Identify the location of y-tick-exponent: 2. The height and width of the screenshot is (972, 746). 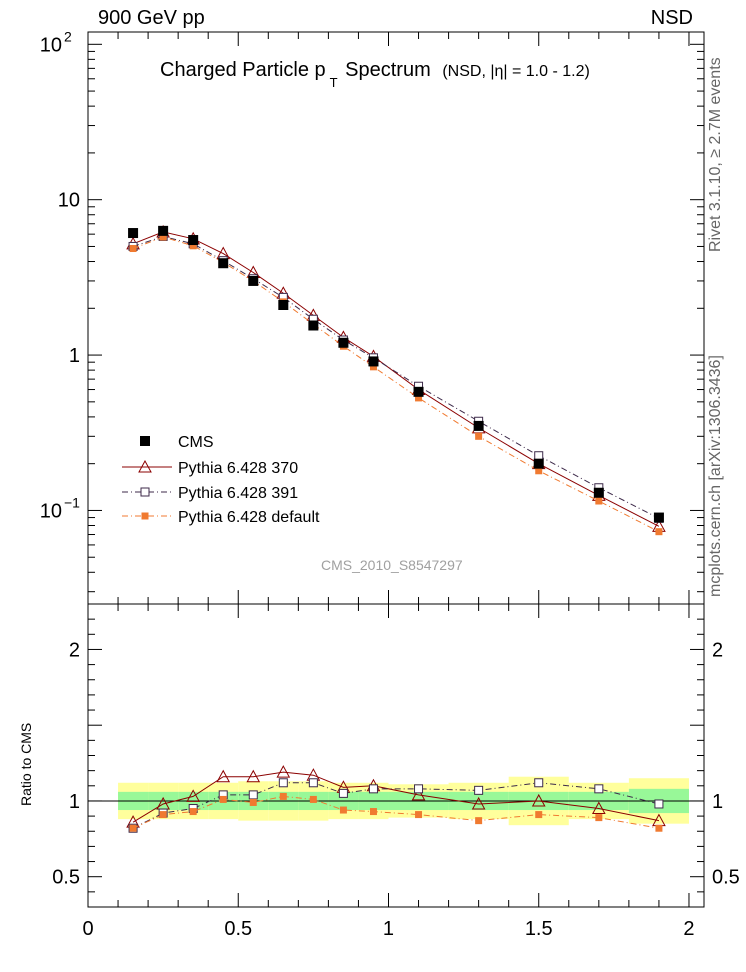
(68, 36).